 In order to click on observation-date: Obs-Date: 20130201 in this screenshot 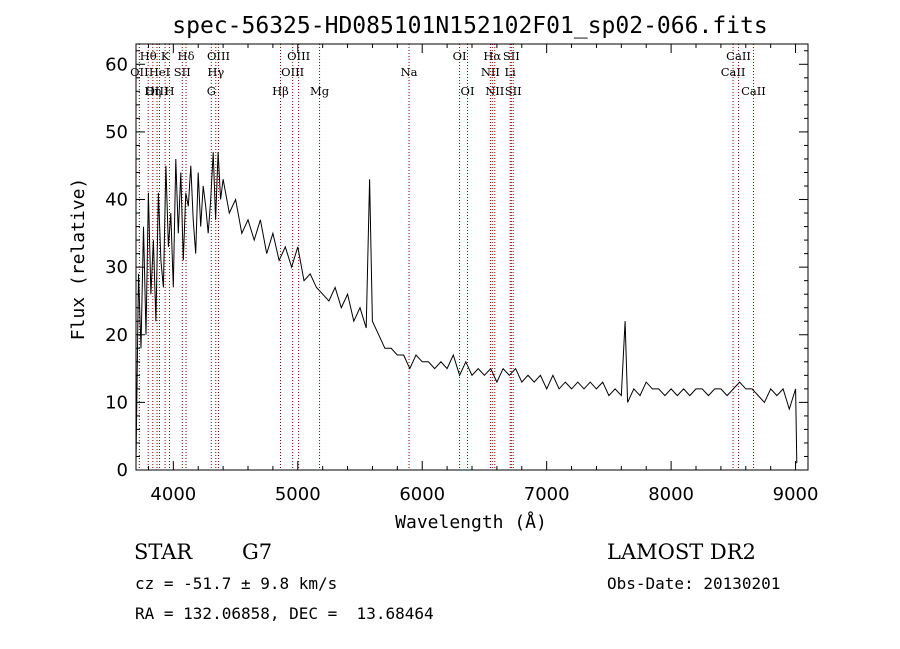, I will do `click(694, 583)`.